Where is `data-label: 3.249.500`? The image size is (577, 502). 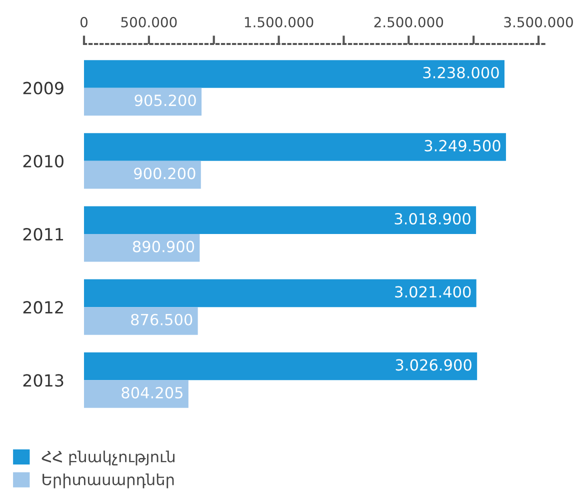 data-label: 3.249.500 is located at coordinates (462, 146).